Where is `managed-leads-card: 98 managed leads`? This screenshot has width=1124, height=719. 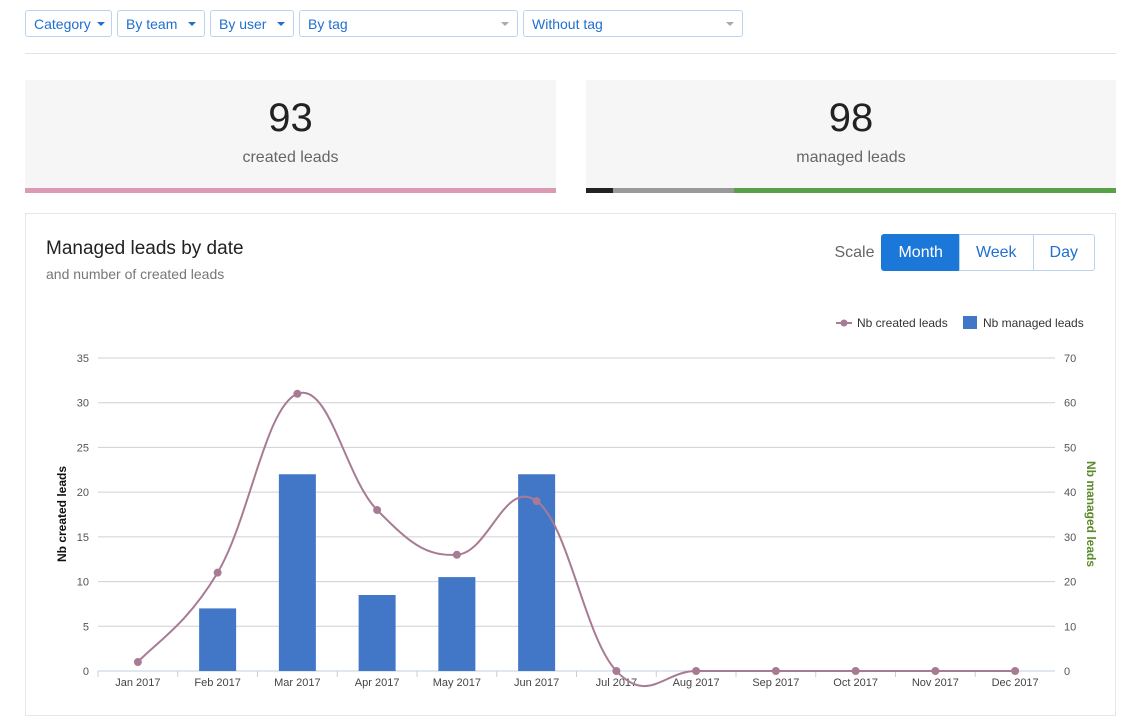
managed-leads-card: 98 managed leads is located at coordinates (851, 136).